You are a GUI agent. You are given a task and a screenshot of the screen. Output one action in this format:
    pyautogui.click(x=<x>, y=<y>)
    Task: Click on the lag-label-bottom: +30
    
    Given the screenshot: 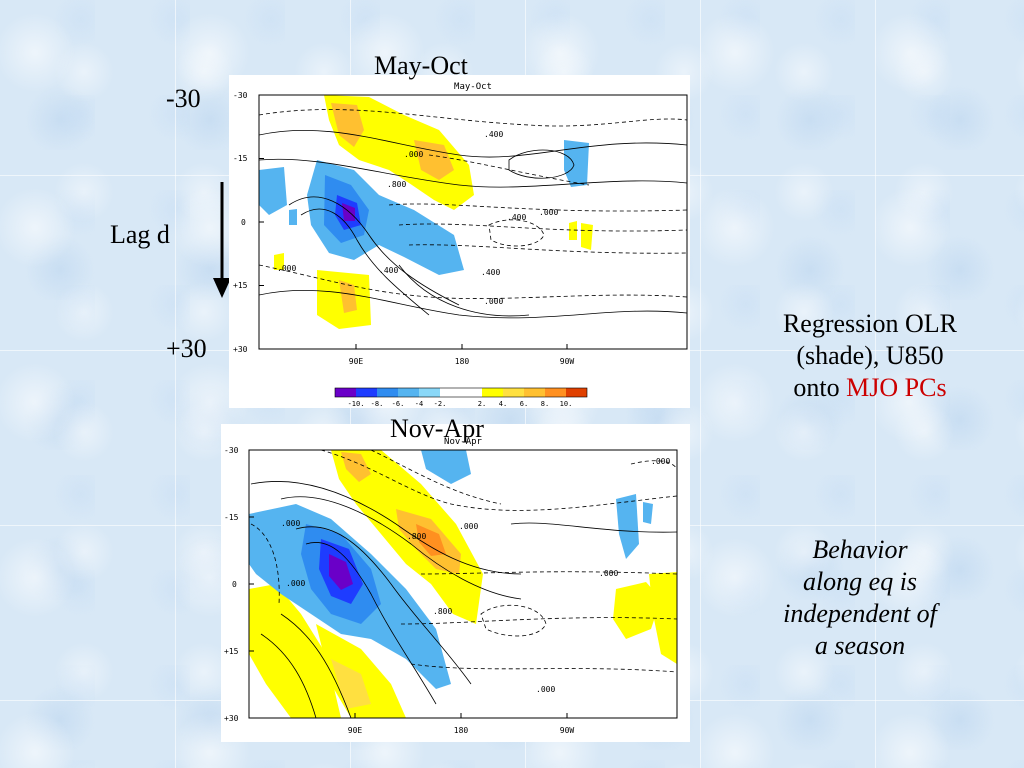 What is the action you would take?
    pyautogui.click(x=186, y=348)
    